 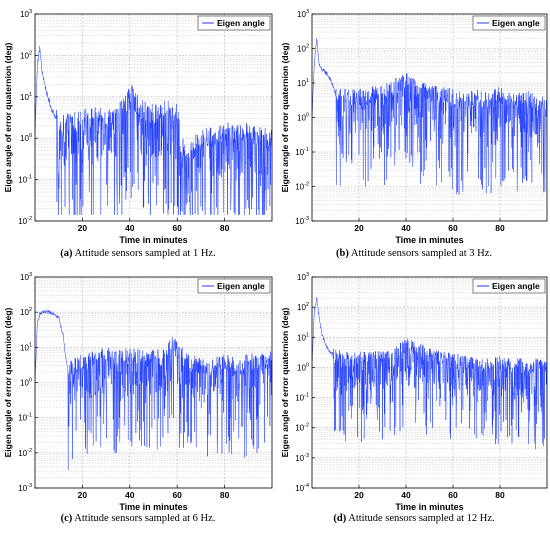 I want to click on caption-text: Attitude sensors sampled at 3 Hz., so click(x=420, y=253).